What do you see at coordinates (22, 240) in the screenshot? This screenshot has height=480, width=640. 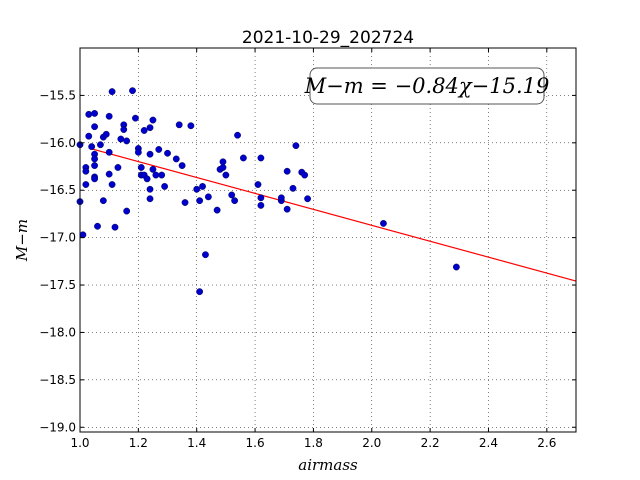 I see `y-axis-label: M−m` at bounding box center [22, 240].